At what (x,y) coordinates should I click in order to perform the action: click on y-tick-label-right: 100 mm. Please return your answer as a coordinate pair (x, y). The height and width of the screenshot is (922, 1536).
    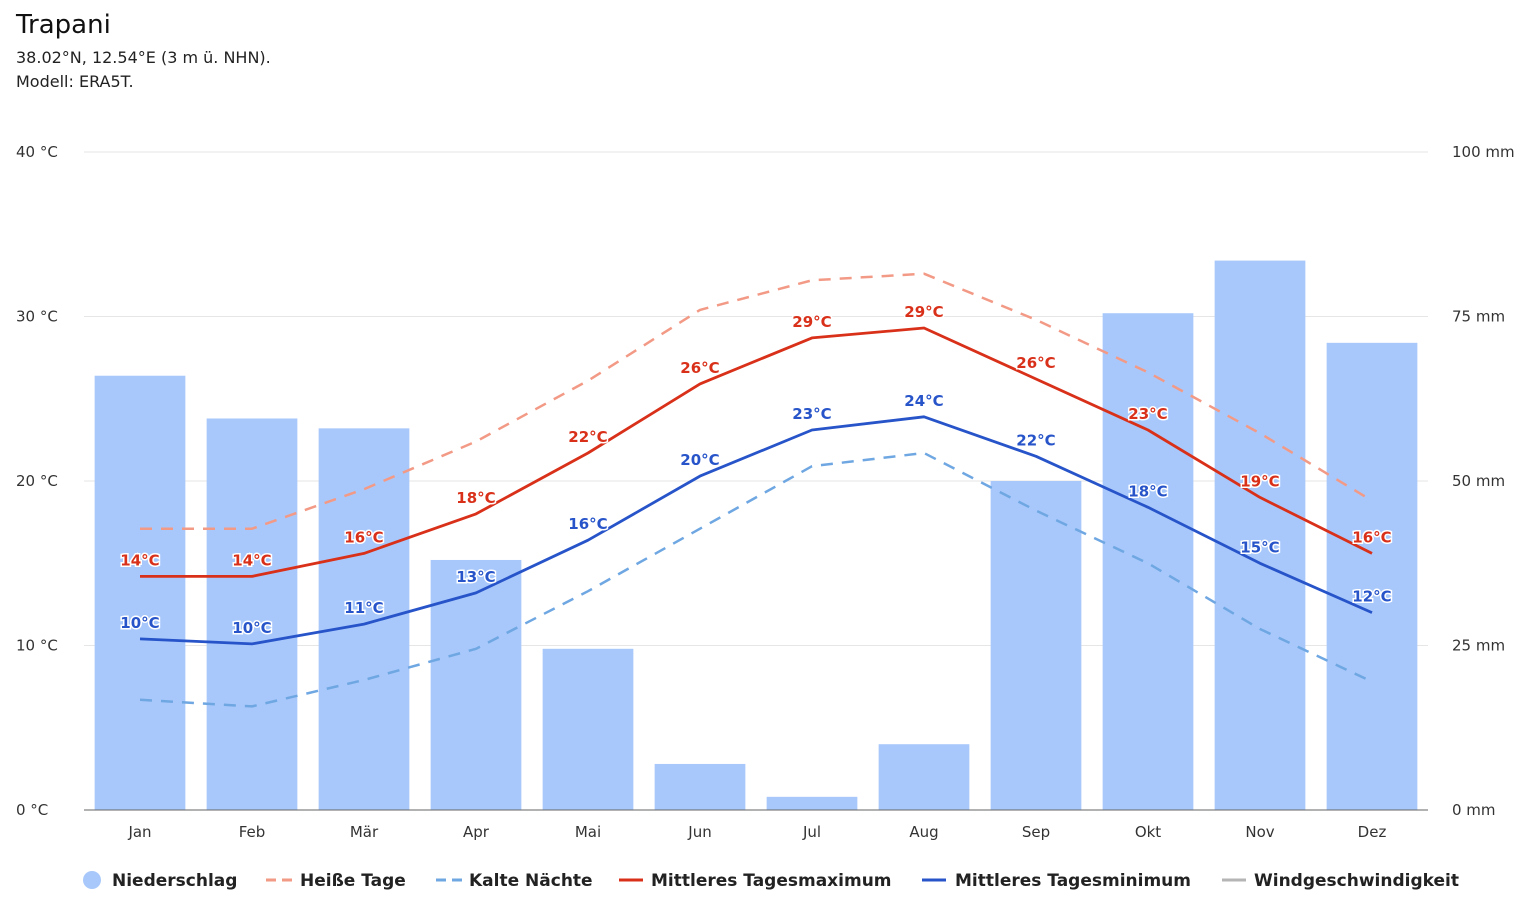
    Looking at the image, I should click on (1483, 152).